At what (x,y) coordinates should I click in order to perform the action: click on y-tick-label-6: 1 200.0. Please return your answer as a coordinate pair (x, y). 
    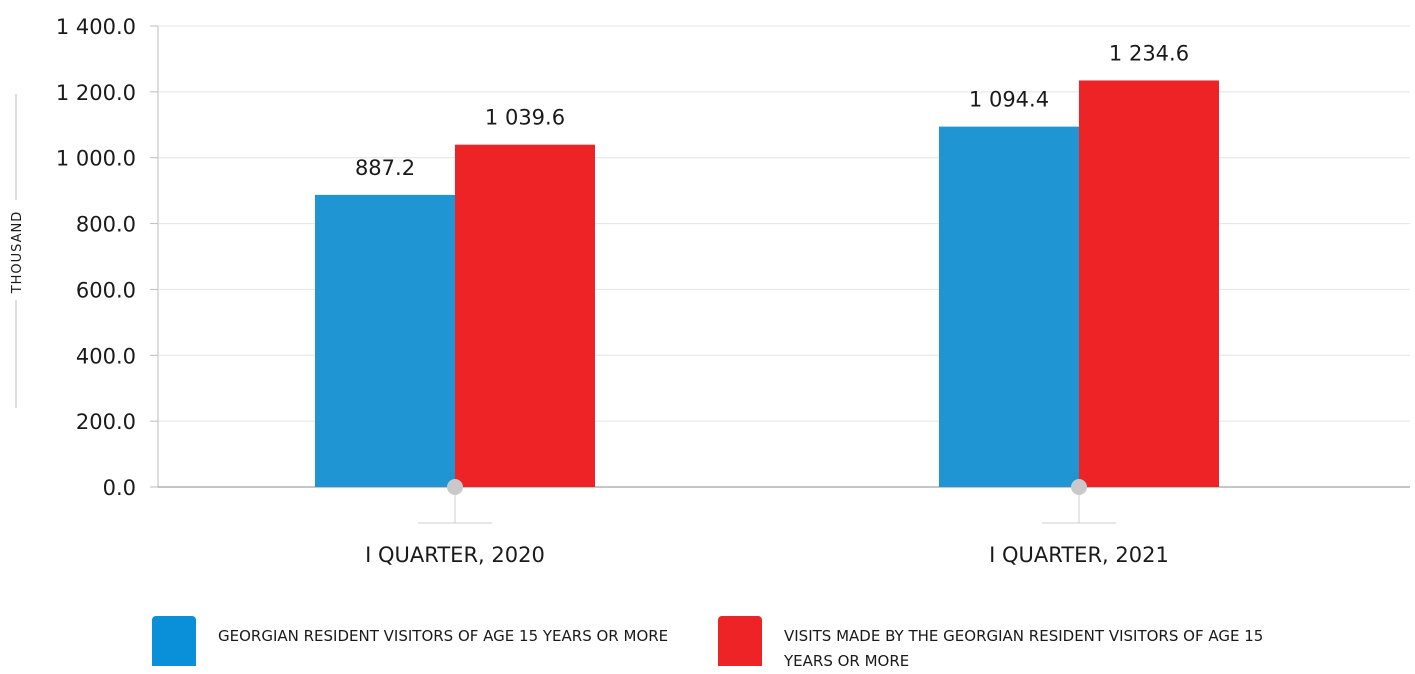
    Looking at the image, I should click on (96, 93).